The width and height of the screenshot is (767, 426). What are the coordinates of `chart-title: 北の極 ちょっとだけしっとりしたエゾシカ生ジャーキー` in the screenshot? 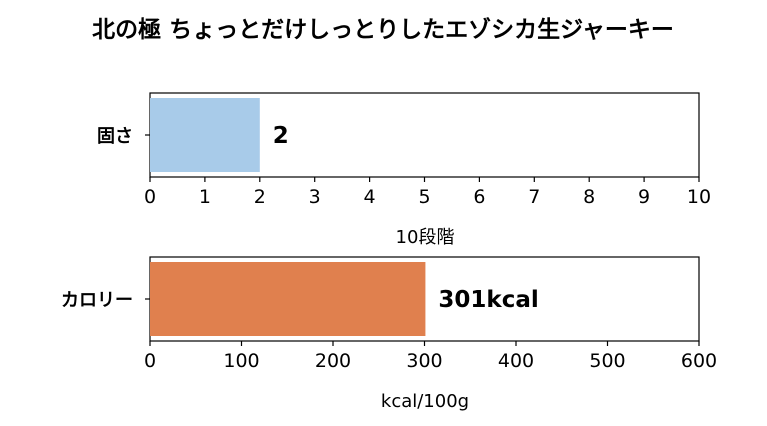 It's located at (383, 29).